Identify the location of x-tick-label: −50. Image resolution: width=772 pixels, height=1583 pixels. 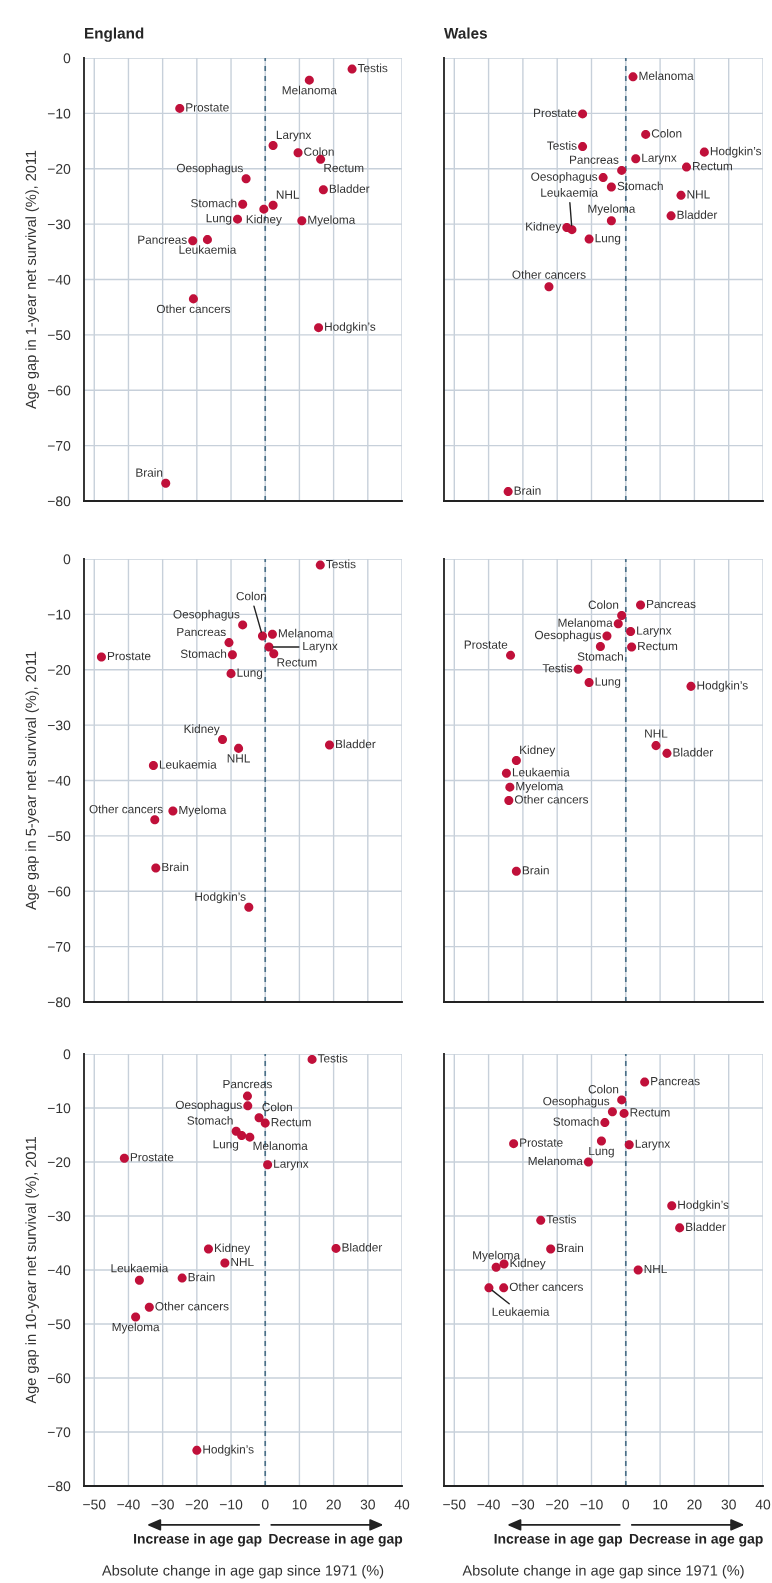
(454, 1504).